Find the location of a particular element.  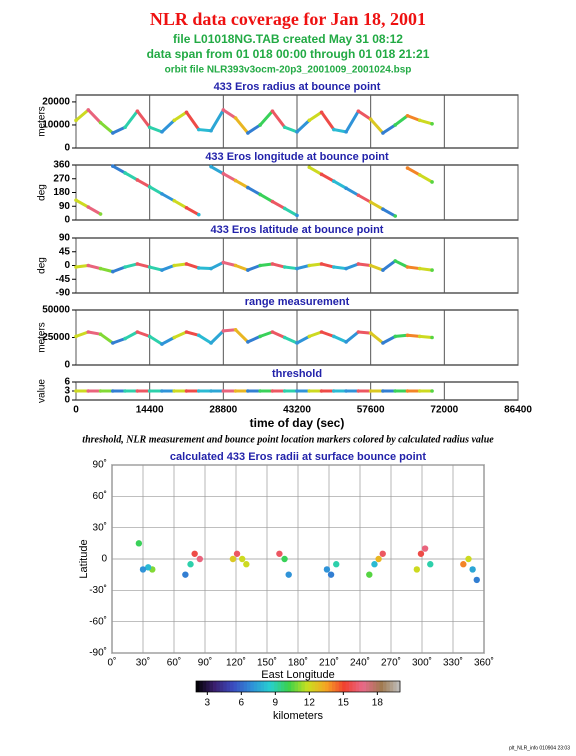

y-tick-label: 180 is located at coordinates (61, 192).